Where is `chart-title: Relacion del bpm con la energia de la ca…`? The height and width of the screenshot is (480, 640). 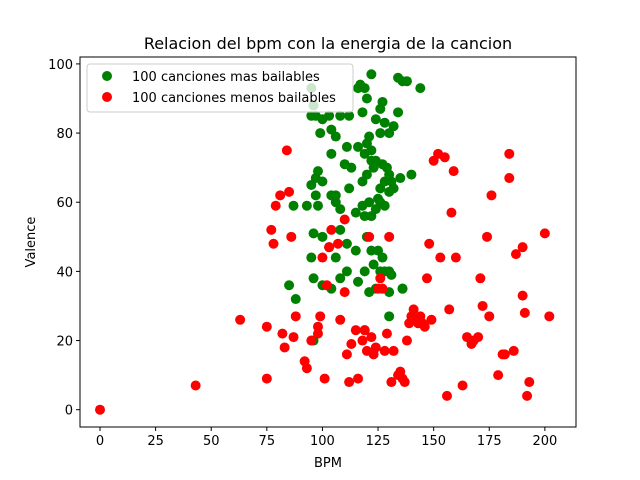
chart-title: Relacion del bpm con la energia de la ca… is located at coordinates (328, 43).